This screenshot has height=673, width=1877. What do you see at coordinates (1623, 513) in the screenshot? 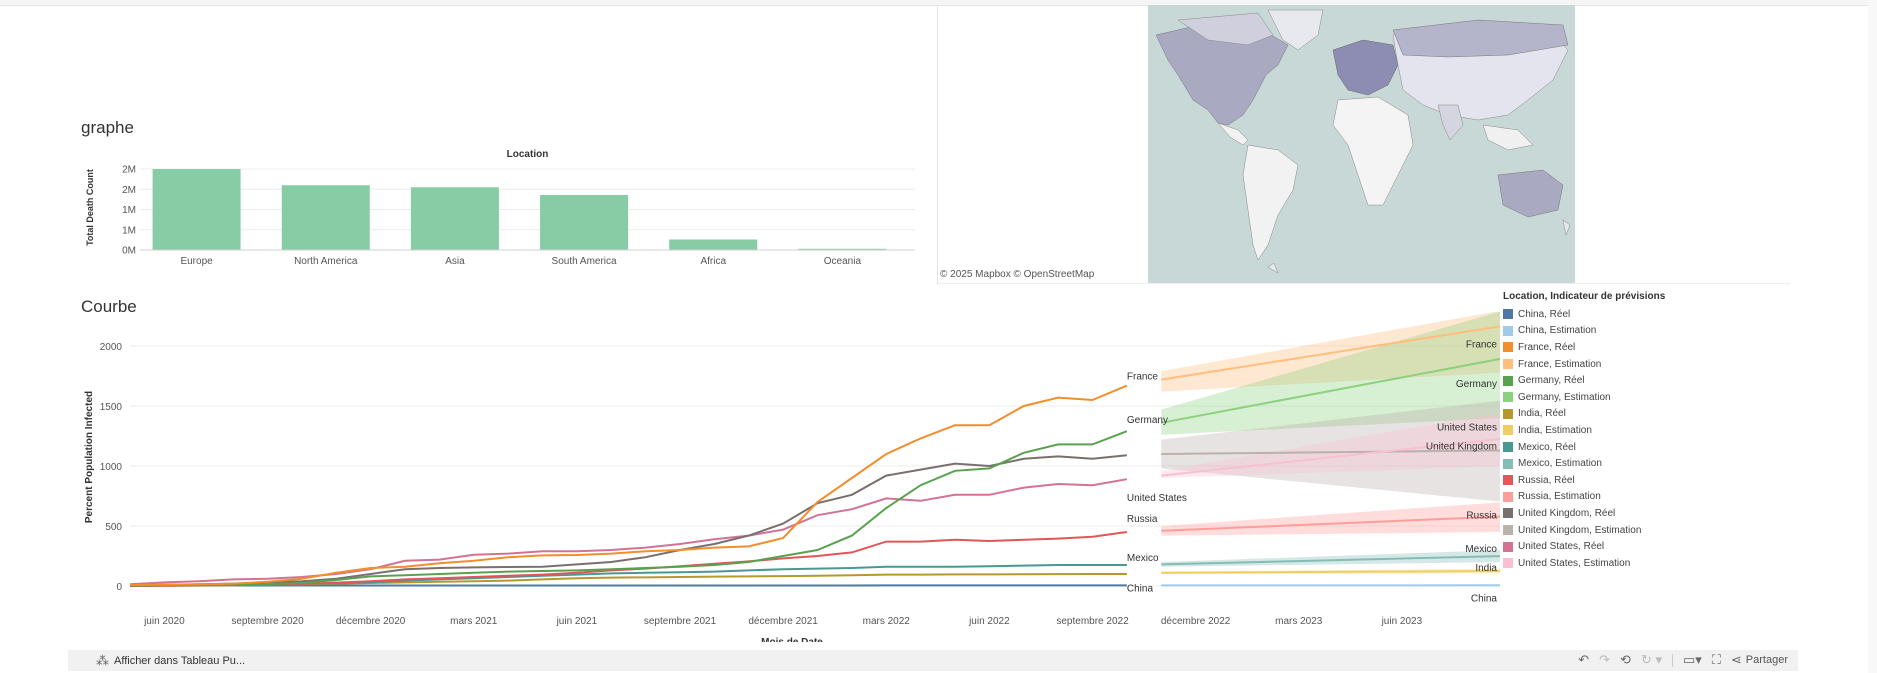
I see `legend-item: United Kingdom, Réel` at bounding box center [1623, 513].